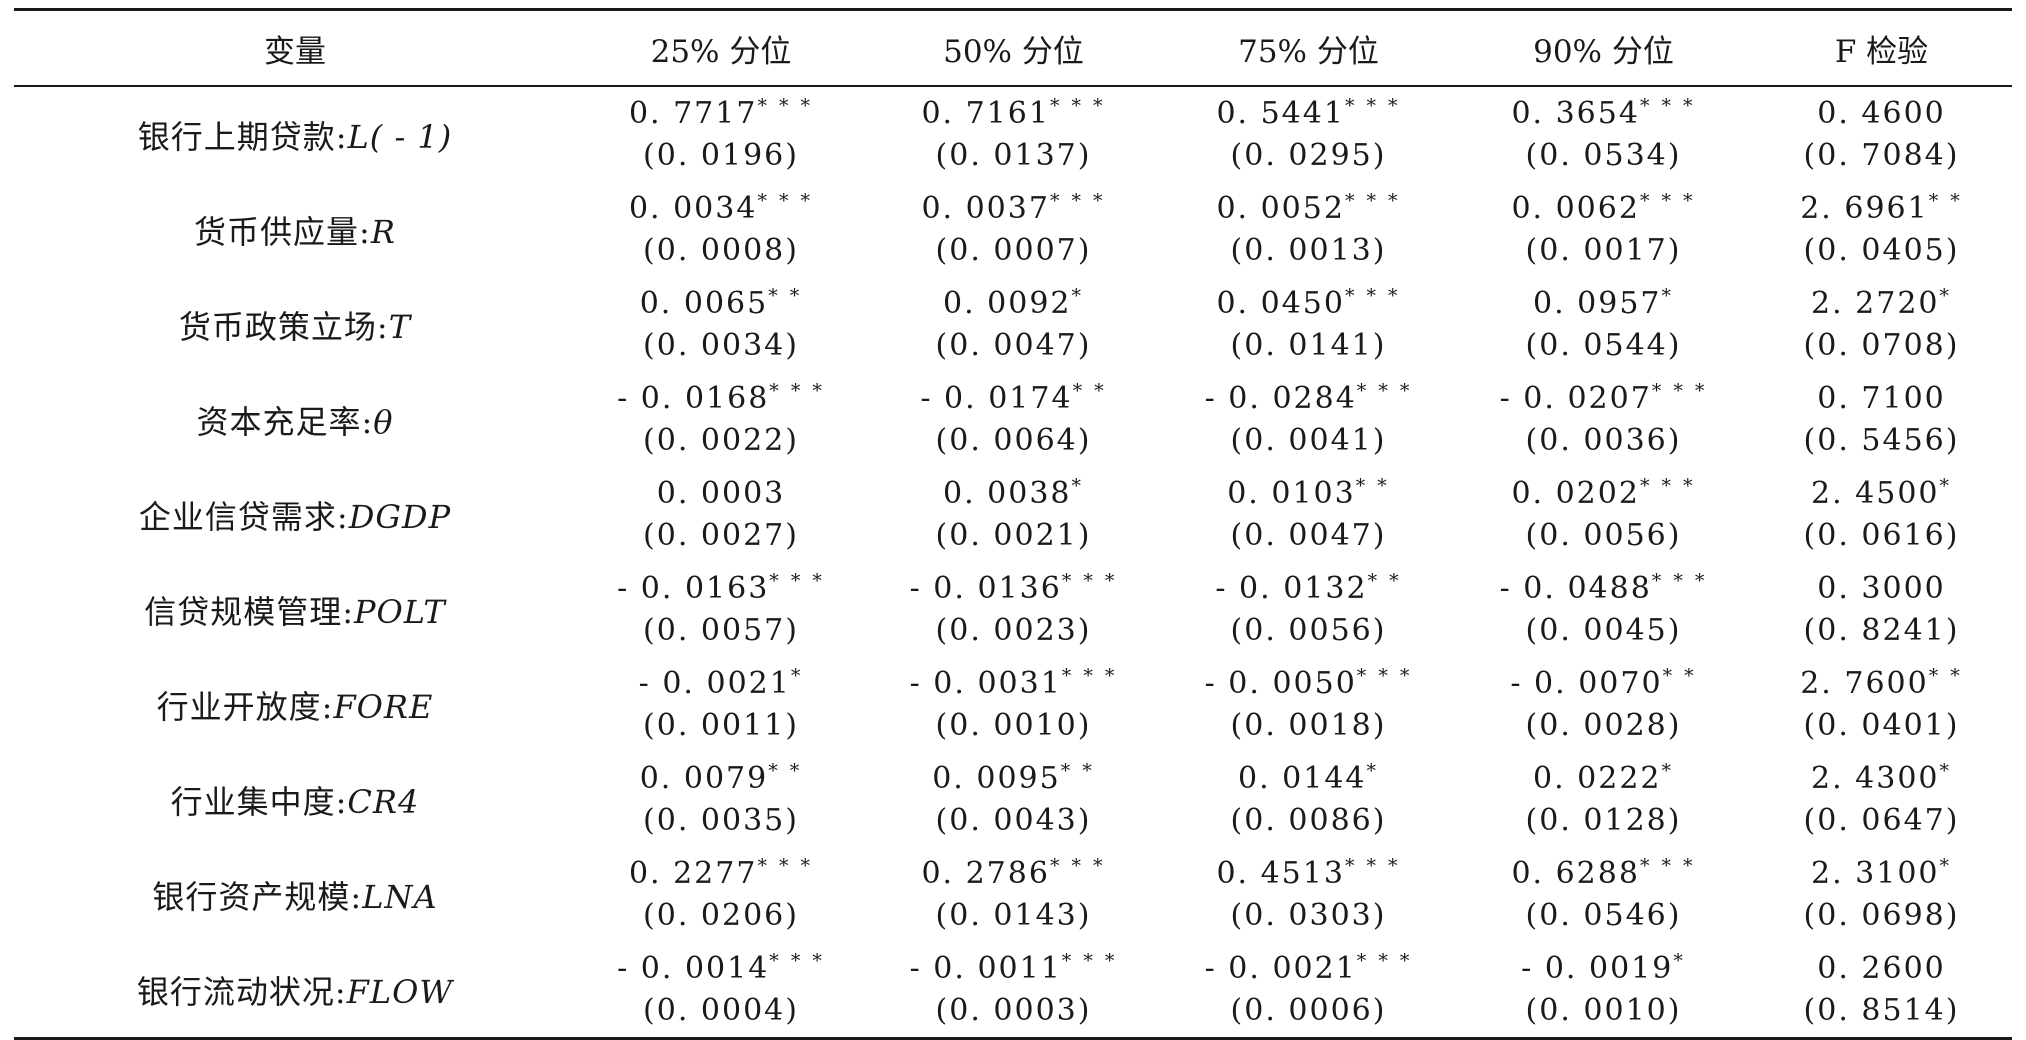  Describe the element at coordinates (1881, 440) in the screenshot. I see `standard-error: (0. 5456)` at that location.